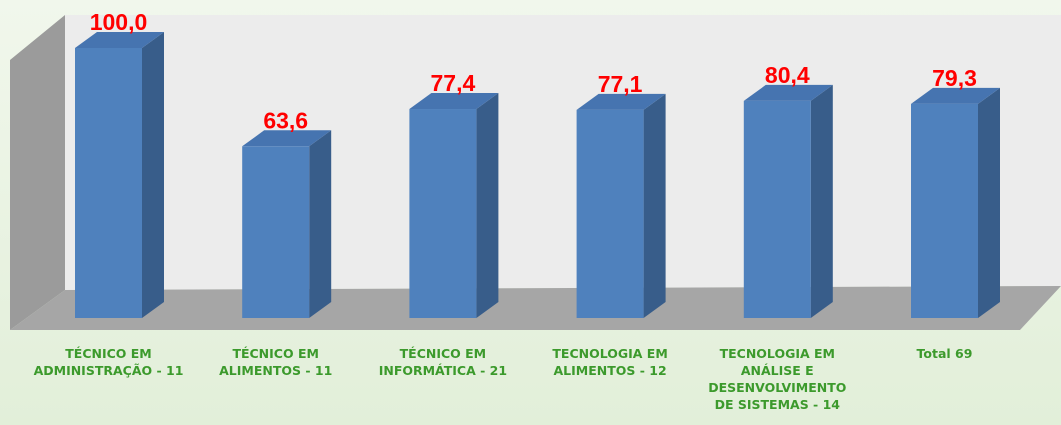  What do you see at coordinates (37, 172) in the screenshot?
I see `side-wall` at bounding box center [37, 172].